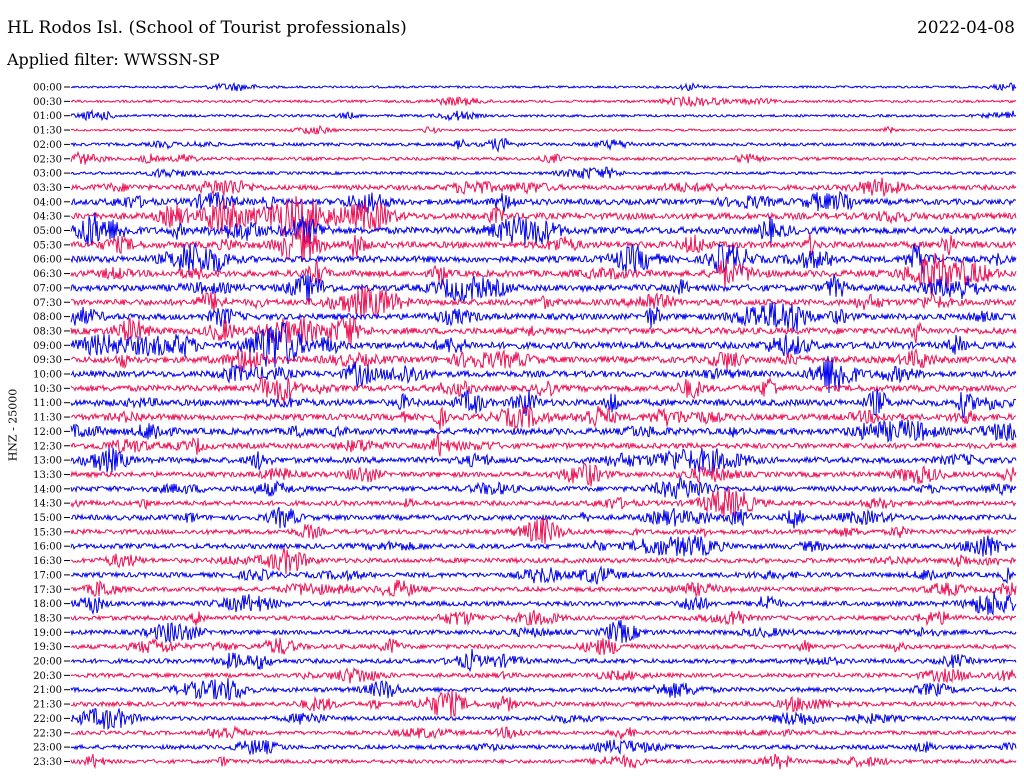  Describe the element at coordinates (47, 575) in the screenshot. I see `time-tick-label: 17:00` at that location.